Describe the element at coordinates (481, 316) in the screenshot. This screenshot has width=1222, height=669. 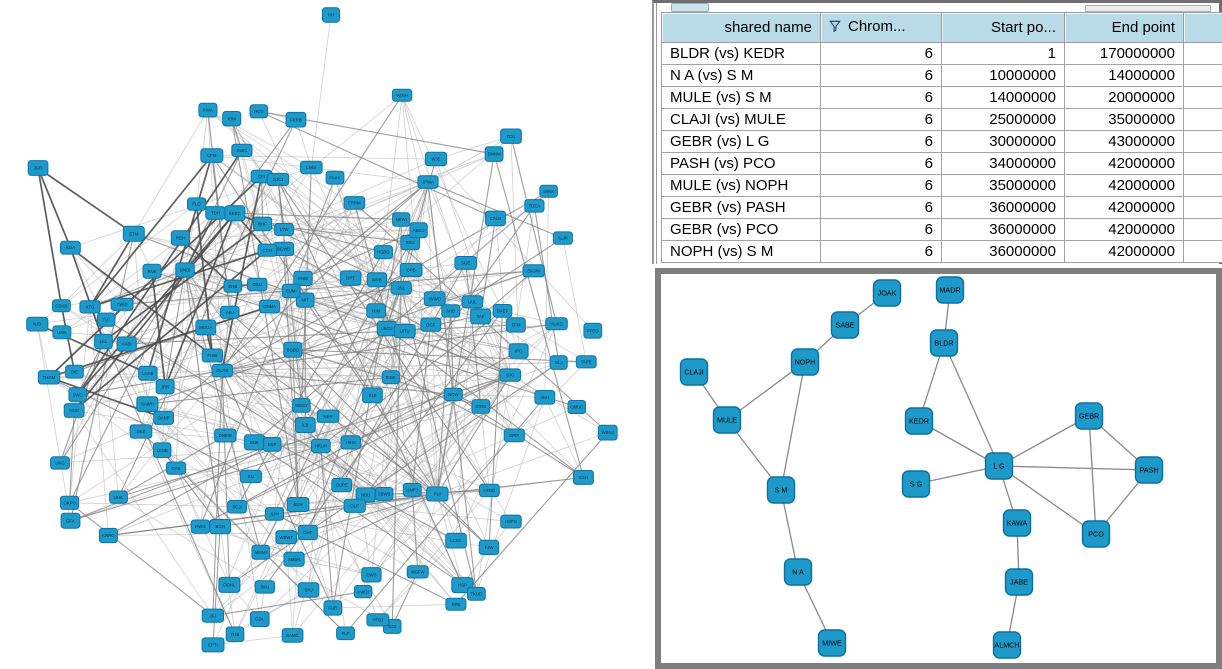
I see `network-node: TAF` at that location.